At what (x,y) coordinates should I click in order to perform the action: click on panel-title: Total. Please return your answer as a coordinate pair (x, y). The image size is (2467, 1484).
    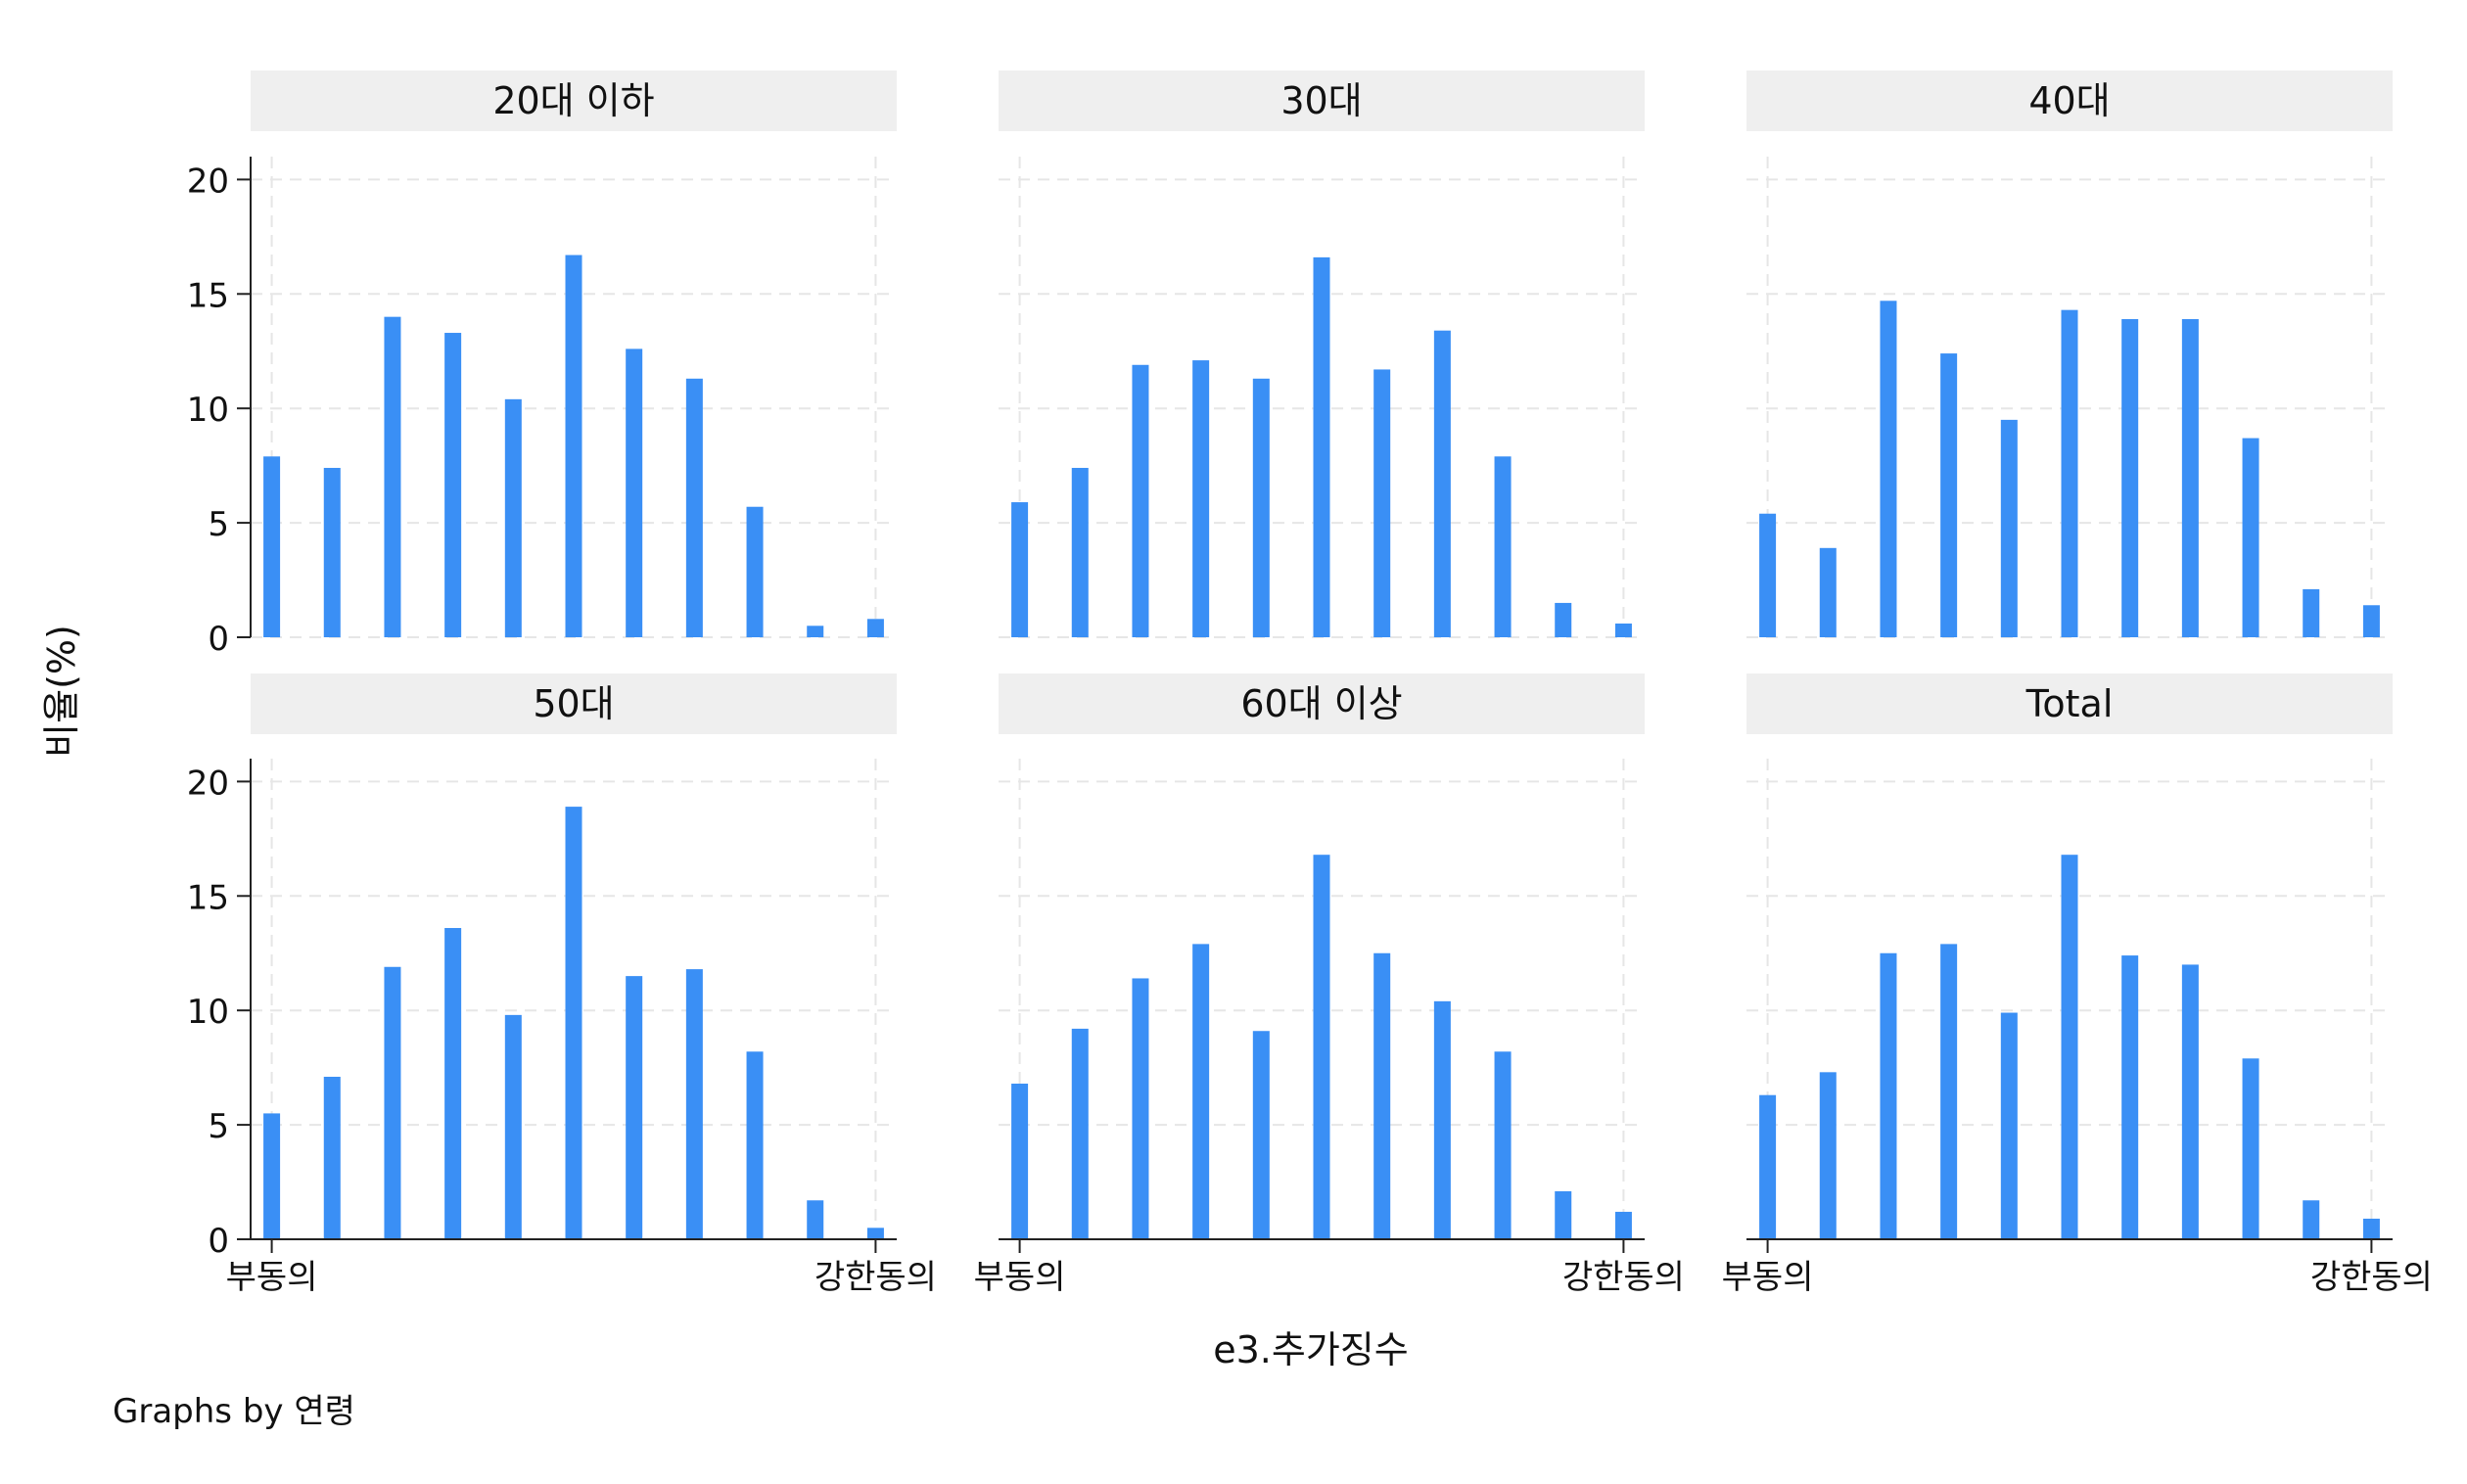
    Looking at the image, I should click on (2069, 703).